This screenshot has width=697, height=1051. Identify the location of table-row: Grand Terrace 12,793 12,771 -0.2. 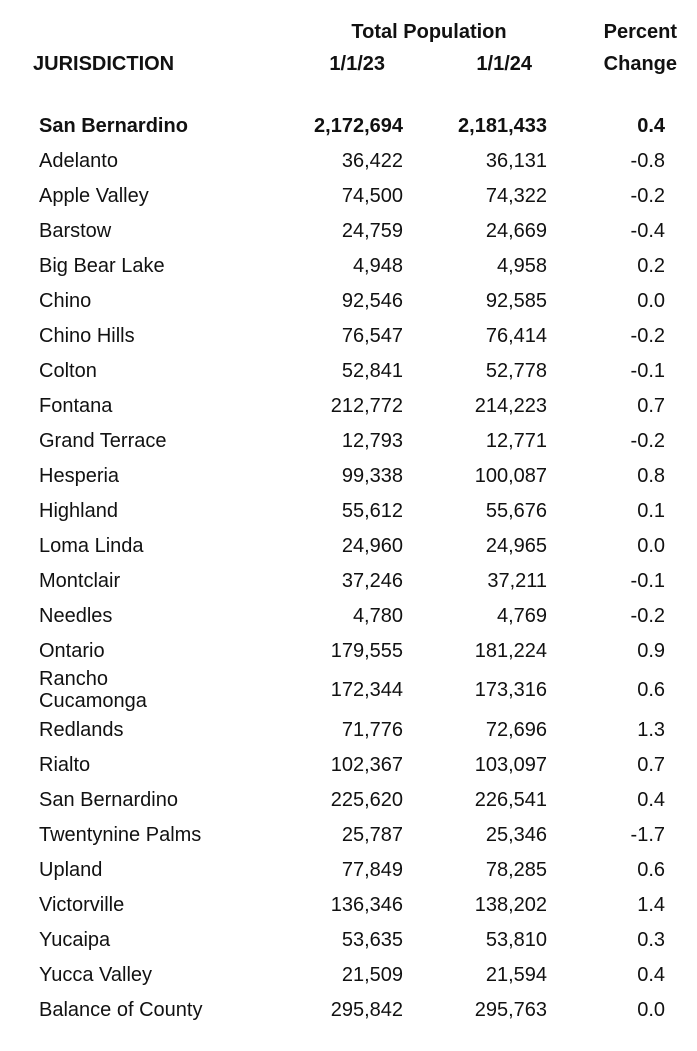
(348, 440).